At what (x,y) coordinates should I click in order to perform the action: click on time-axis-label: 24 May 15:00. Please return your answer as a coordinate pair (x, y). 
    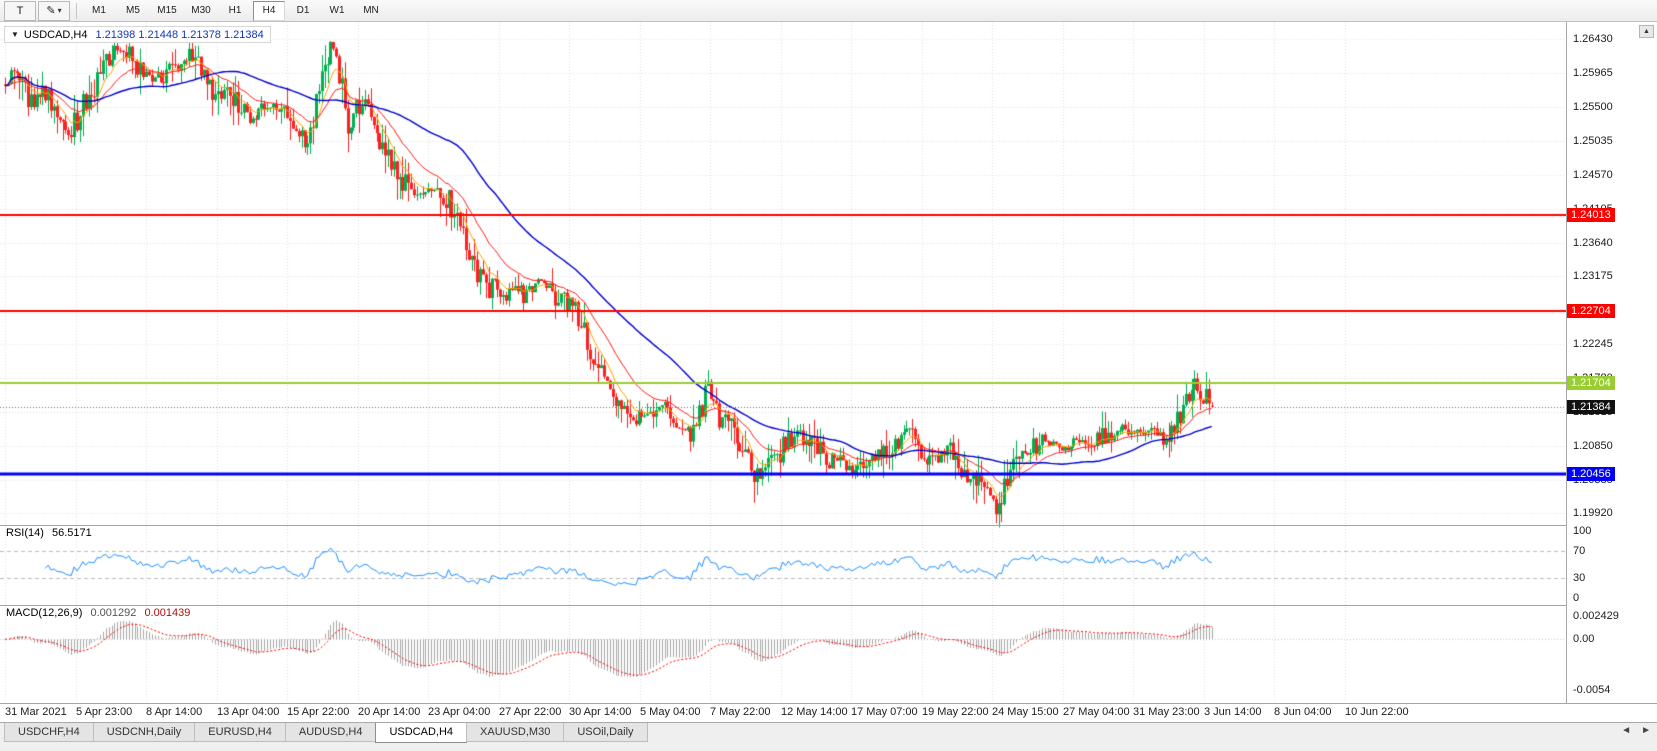
    Looking at the image, I should click on (1025, 712).